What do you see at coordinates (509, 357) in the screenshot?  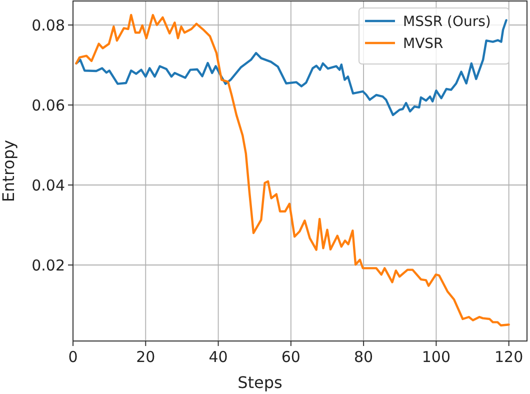 I see `x-tick-label: 120` at bounding box center [509, 357].